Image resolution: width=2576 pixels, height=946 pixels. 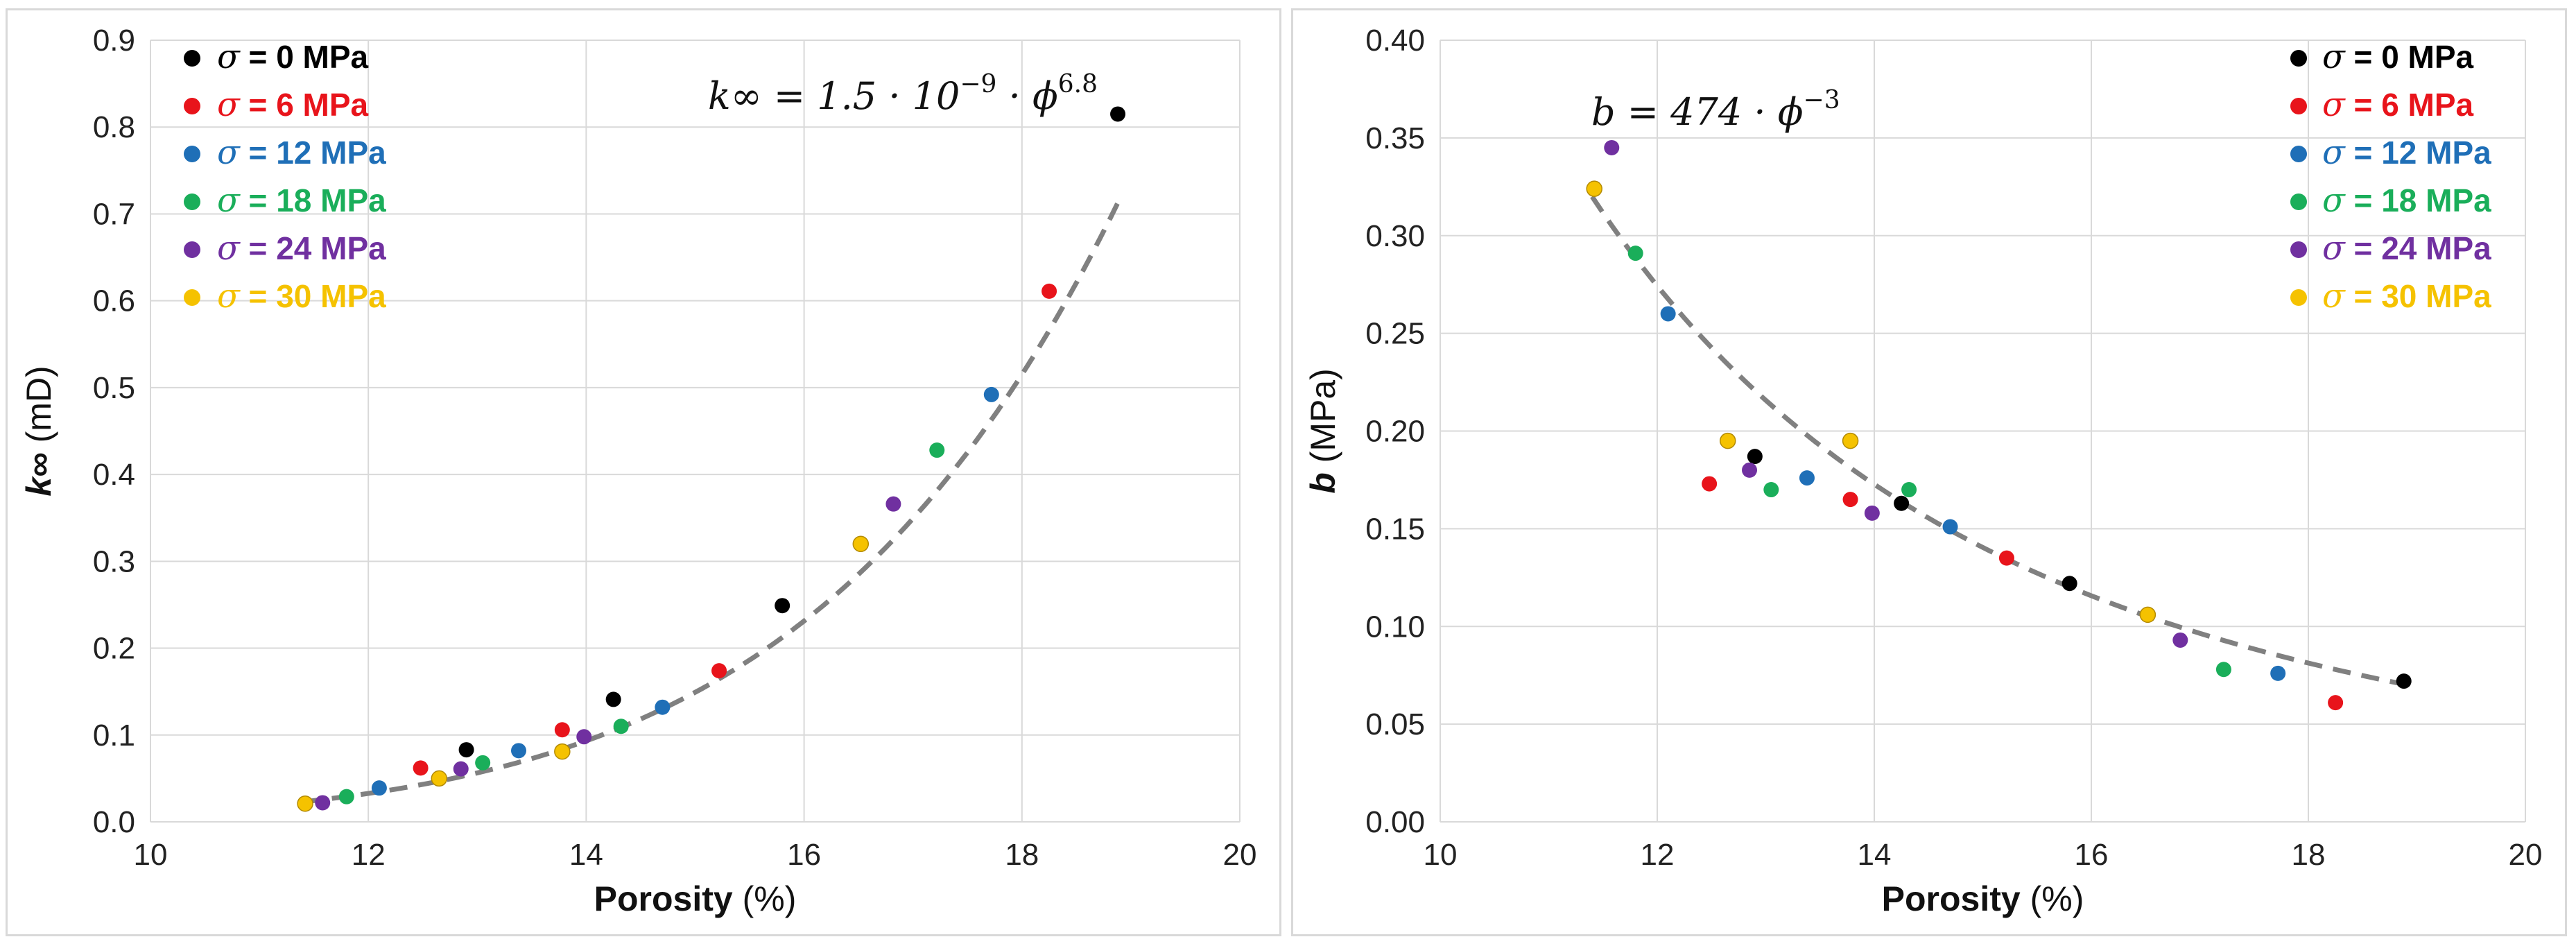 What do you see at coordinates (1395, 529) in the screenshot?
I see `y-tick-label: 0.15` at bounding box center [1395, 529].